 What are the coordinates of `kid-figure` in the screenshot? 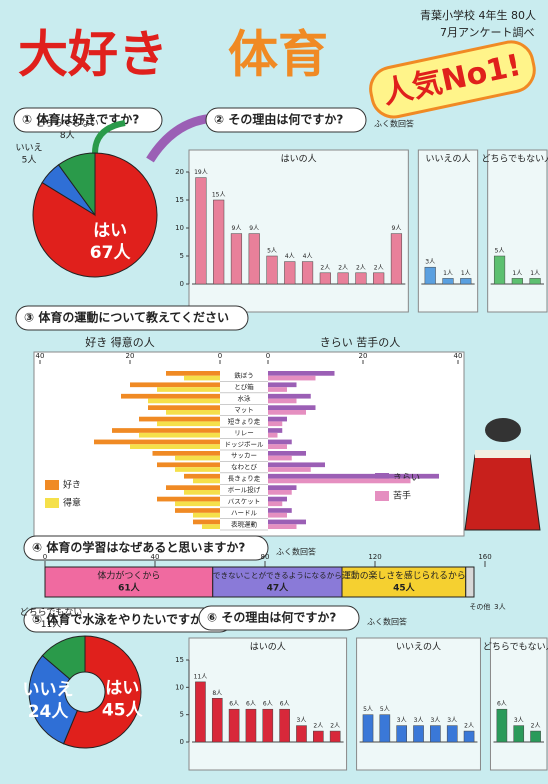 It's located at (503, 430).